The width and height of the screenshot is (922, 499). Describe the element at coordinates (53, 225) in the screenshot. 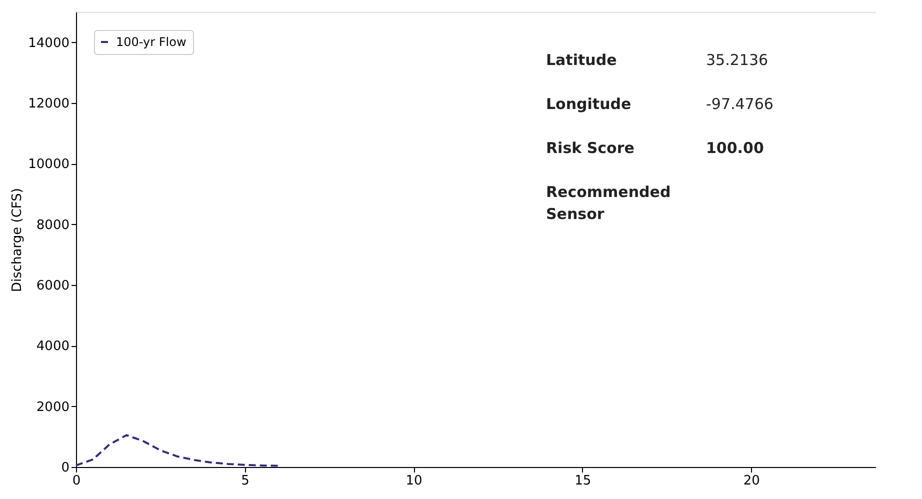

I see `y-tick-label: 8000` at that location.